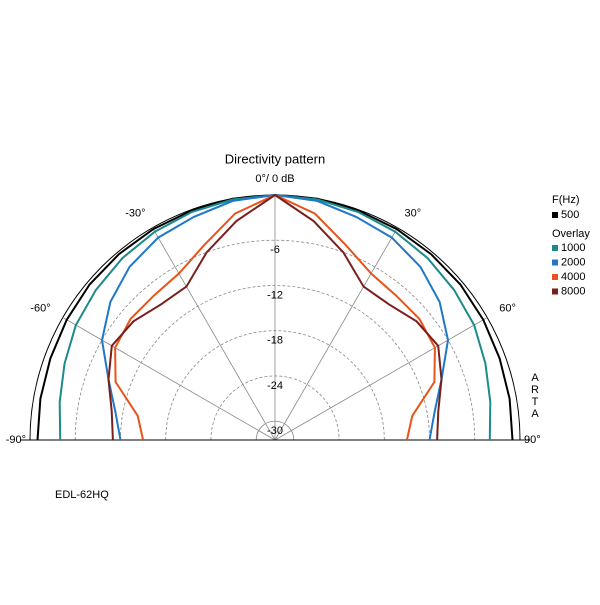  What do you see at coordinates (275, 158) in the screenshot?
I see `chart-title: Directivity pattern` at bounding box center [275, 158].